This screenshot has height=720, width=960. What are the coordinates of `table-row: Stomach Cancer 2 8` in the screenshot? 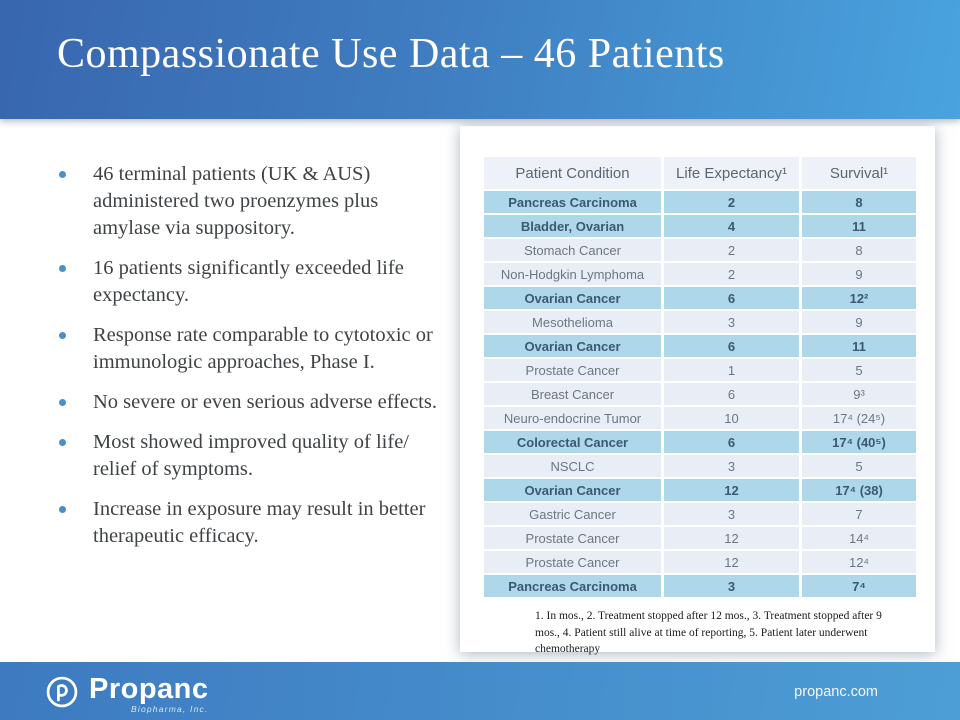 It's located at (700, 251).